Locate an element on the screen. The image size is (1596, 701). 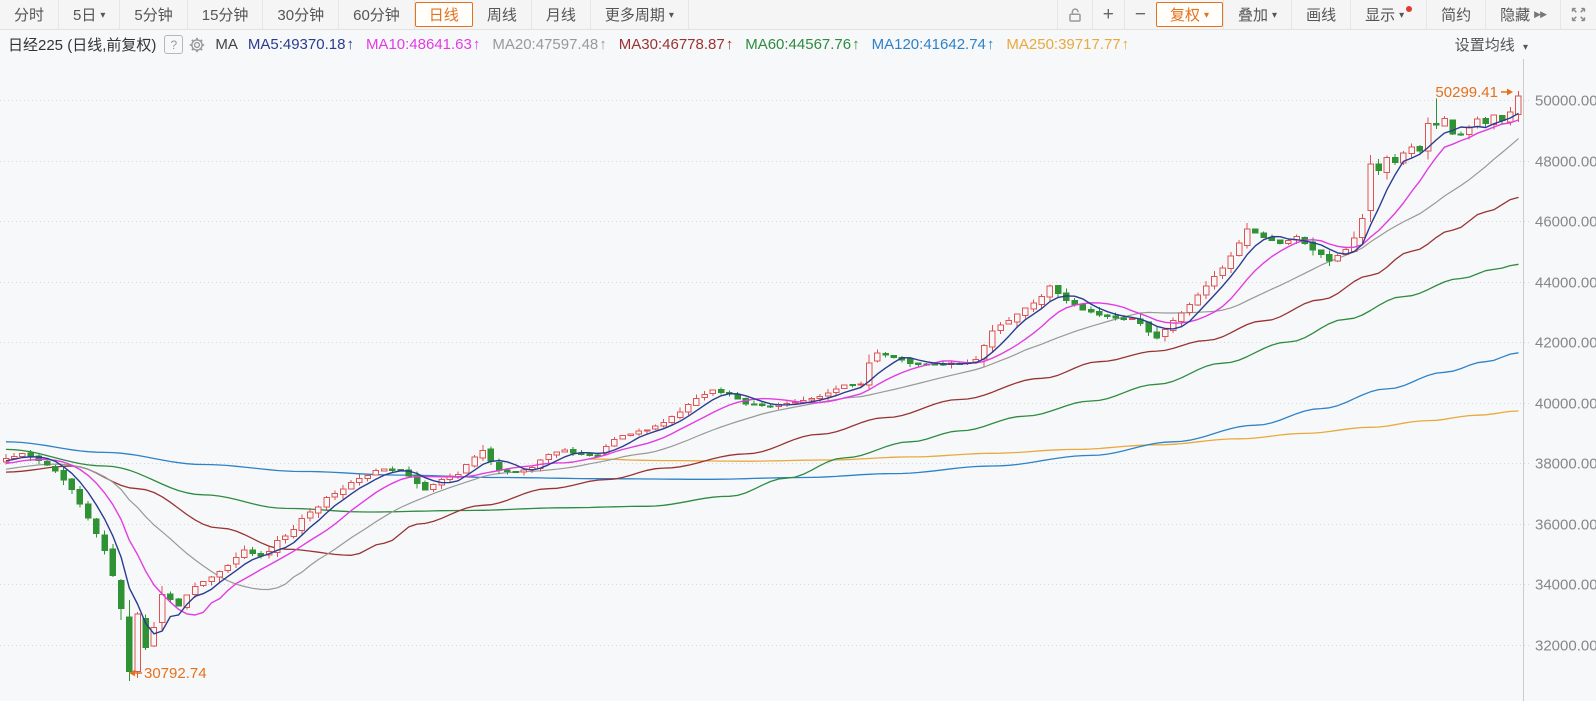
tab-5min-label: 5分钟 is located at coordinates (153, 15).